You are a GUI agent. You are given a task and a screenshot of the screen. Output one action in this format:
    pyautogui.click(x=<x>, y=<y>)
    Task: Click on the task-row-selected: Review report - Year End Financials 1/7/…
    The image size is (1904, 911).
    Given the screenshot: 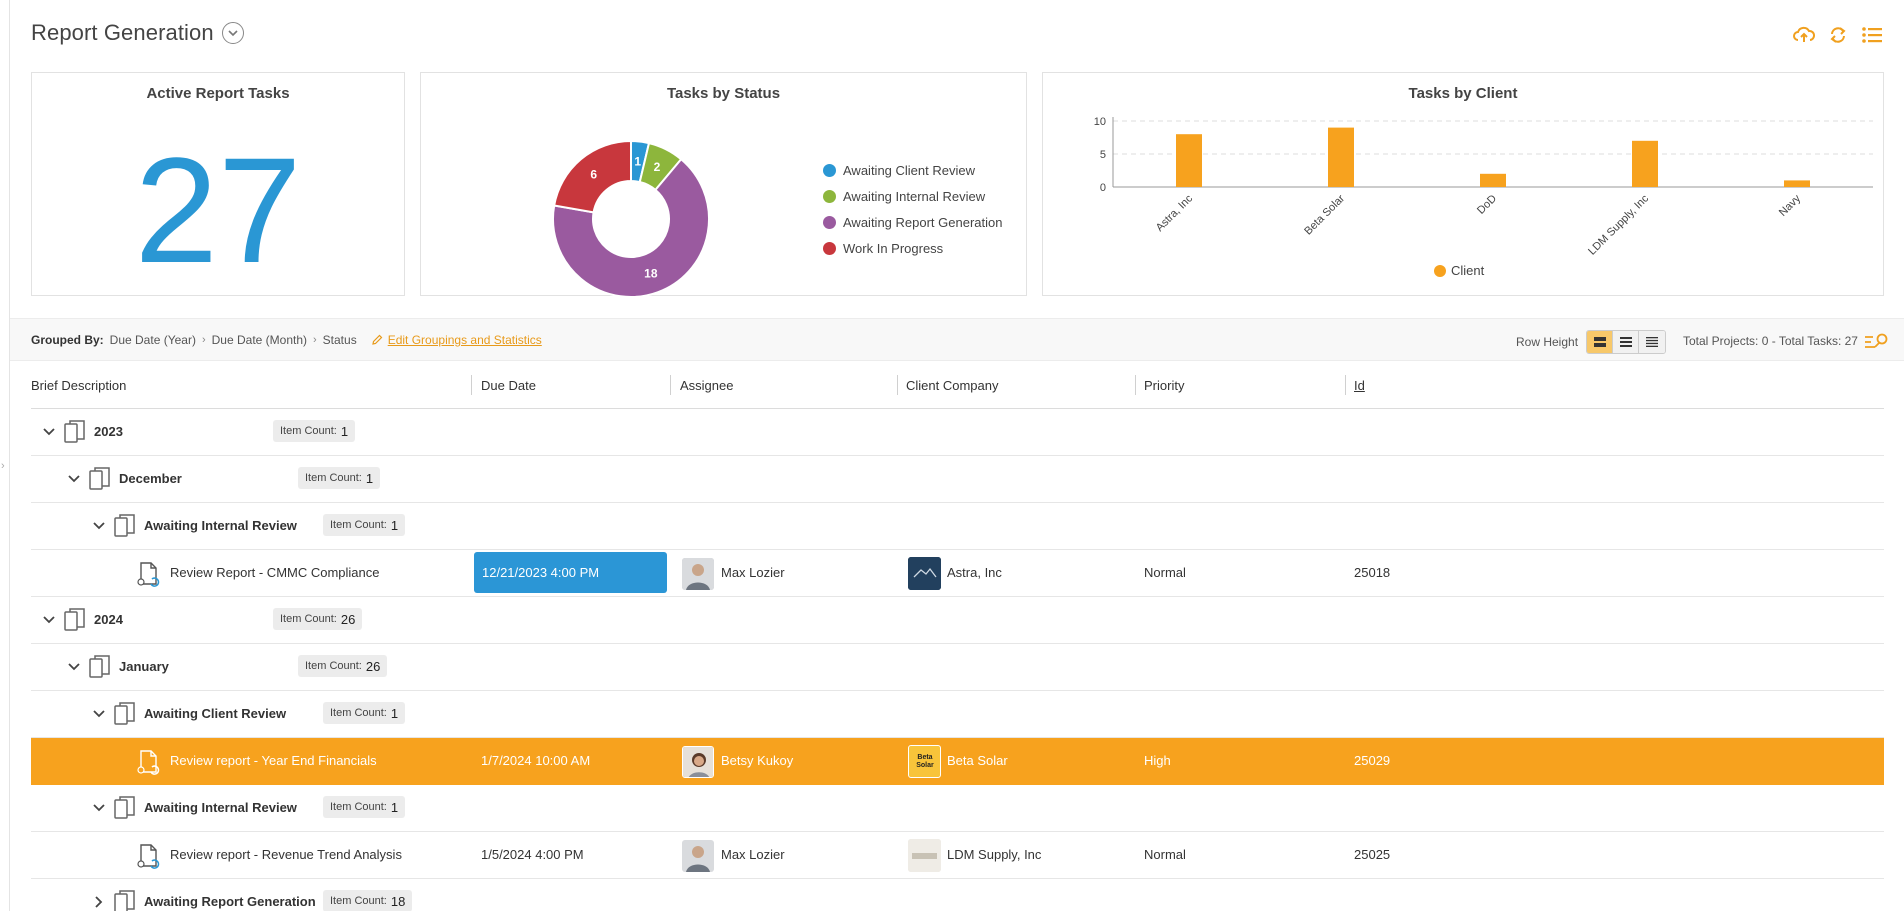 What is the action you would take?
    pyautogui.click(x=957, y=761)
    